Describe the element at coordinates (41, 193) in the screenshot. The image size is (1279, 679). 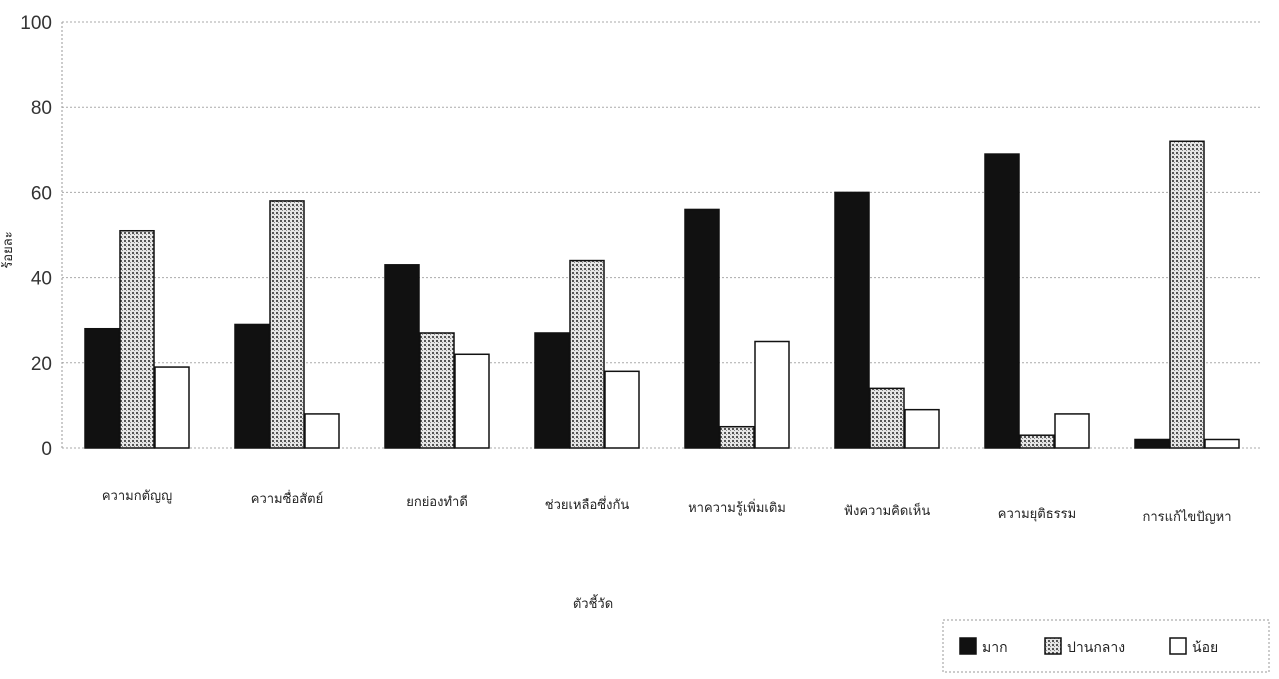
I see `y-tick-label: 60` at that location.